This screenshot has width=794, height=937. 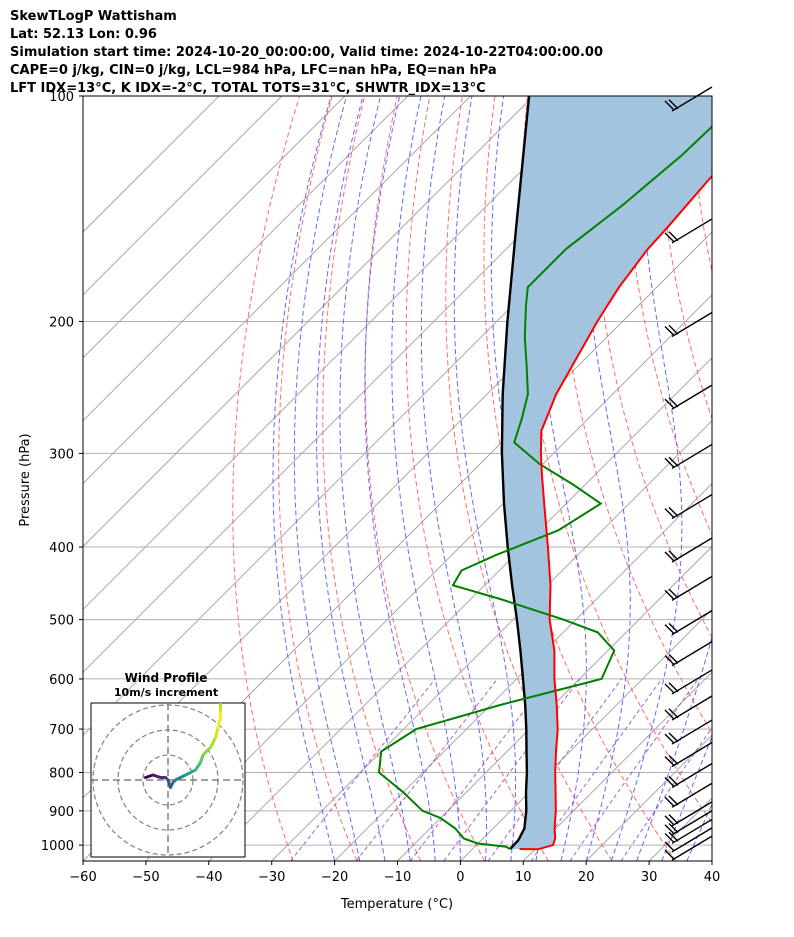 What do you see at coordinates (61, 730) in the screenshot?
I see `y-tick-label: 700` at bounding box center [61, 730].